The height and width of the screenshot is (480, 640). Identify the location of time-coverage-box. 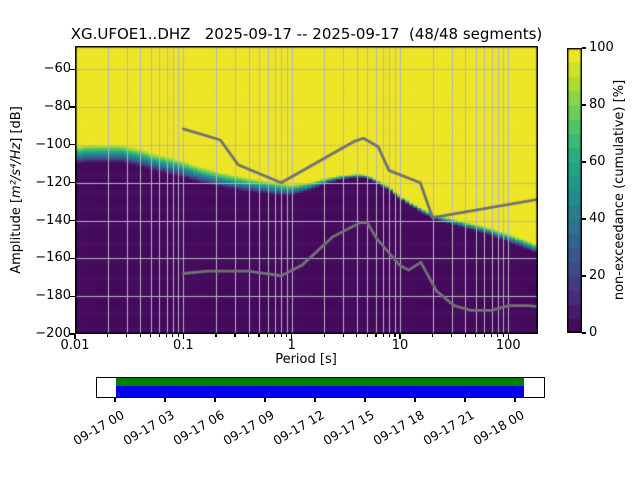
(320, 387).